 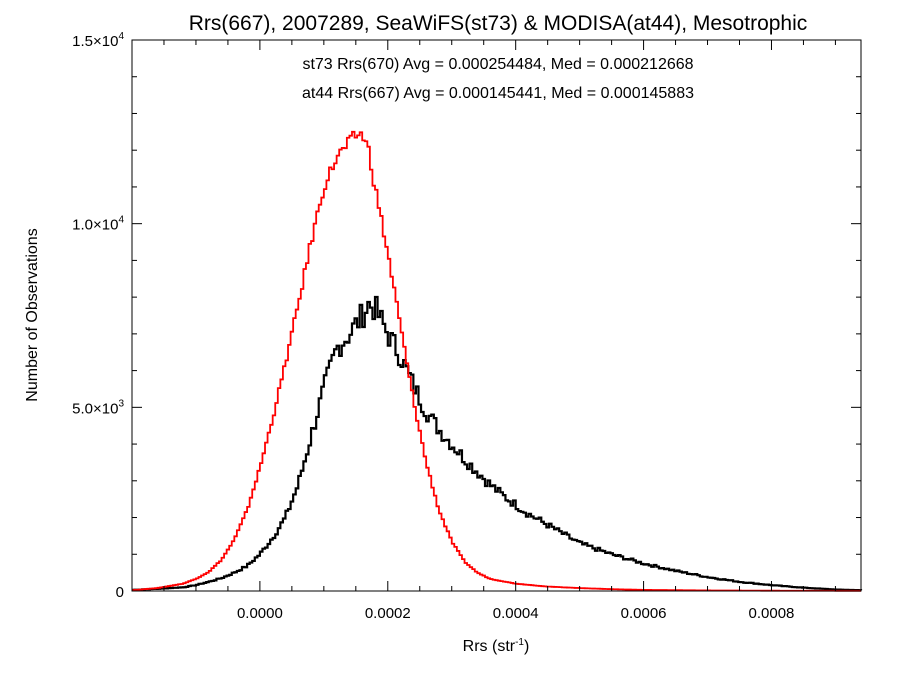 I want to click on x-tick-label: 0.0000, so click(x=260, y=613).